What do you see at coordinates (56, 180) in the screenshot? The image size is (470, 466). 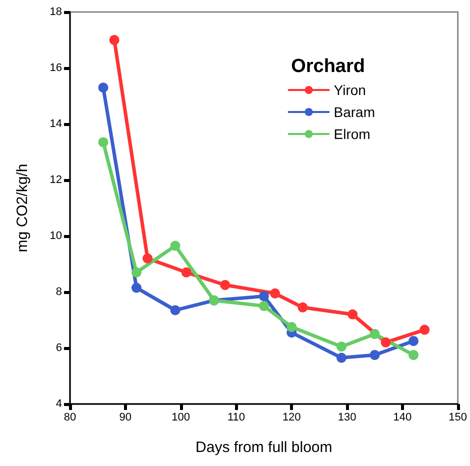 I see `y-tick-label: 12` at bounding box center [56, 180].